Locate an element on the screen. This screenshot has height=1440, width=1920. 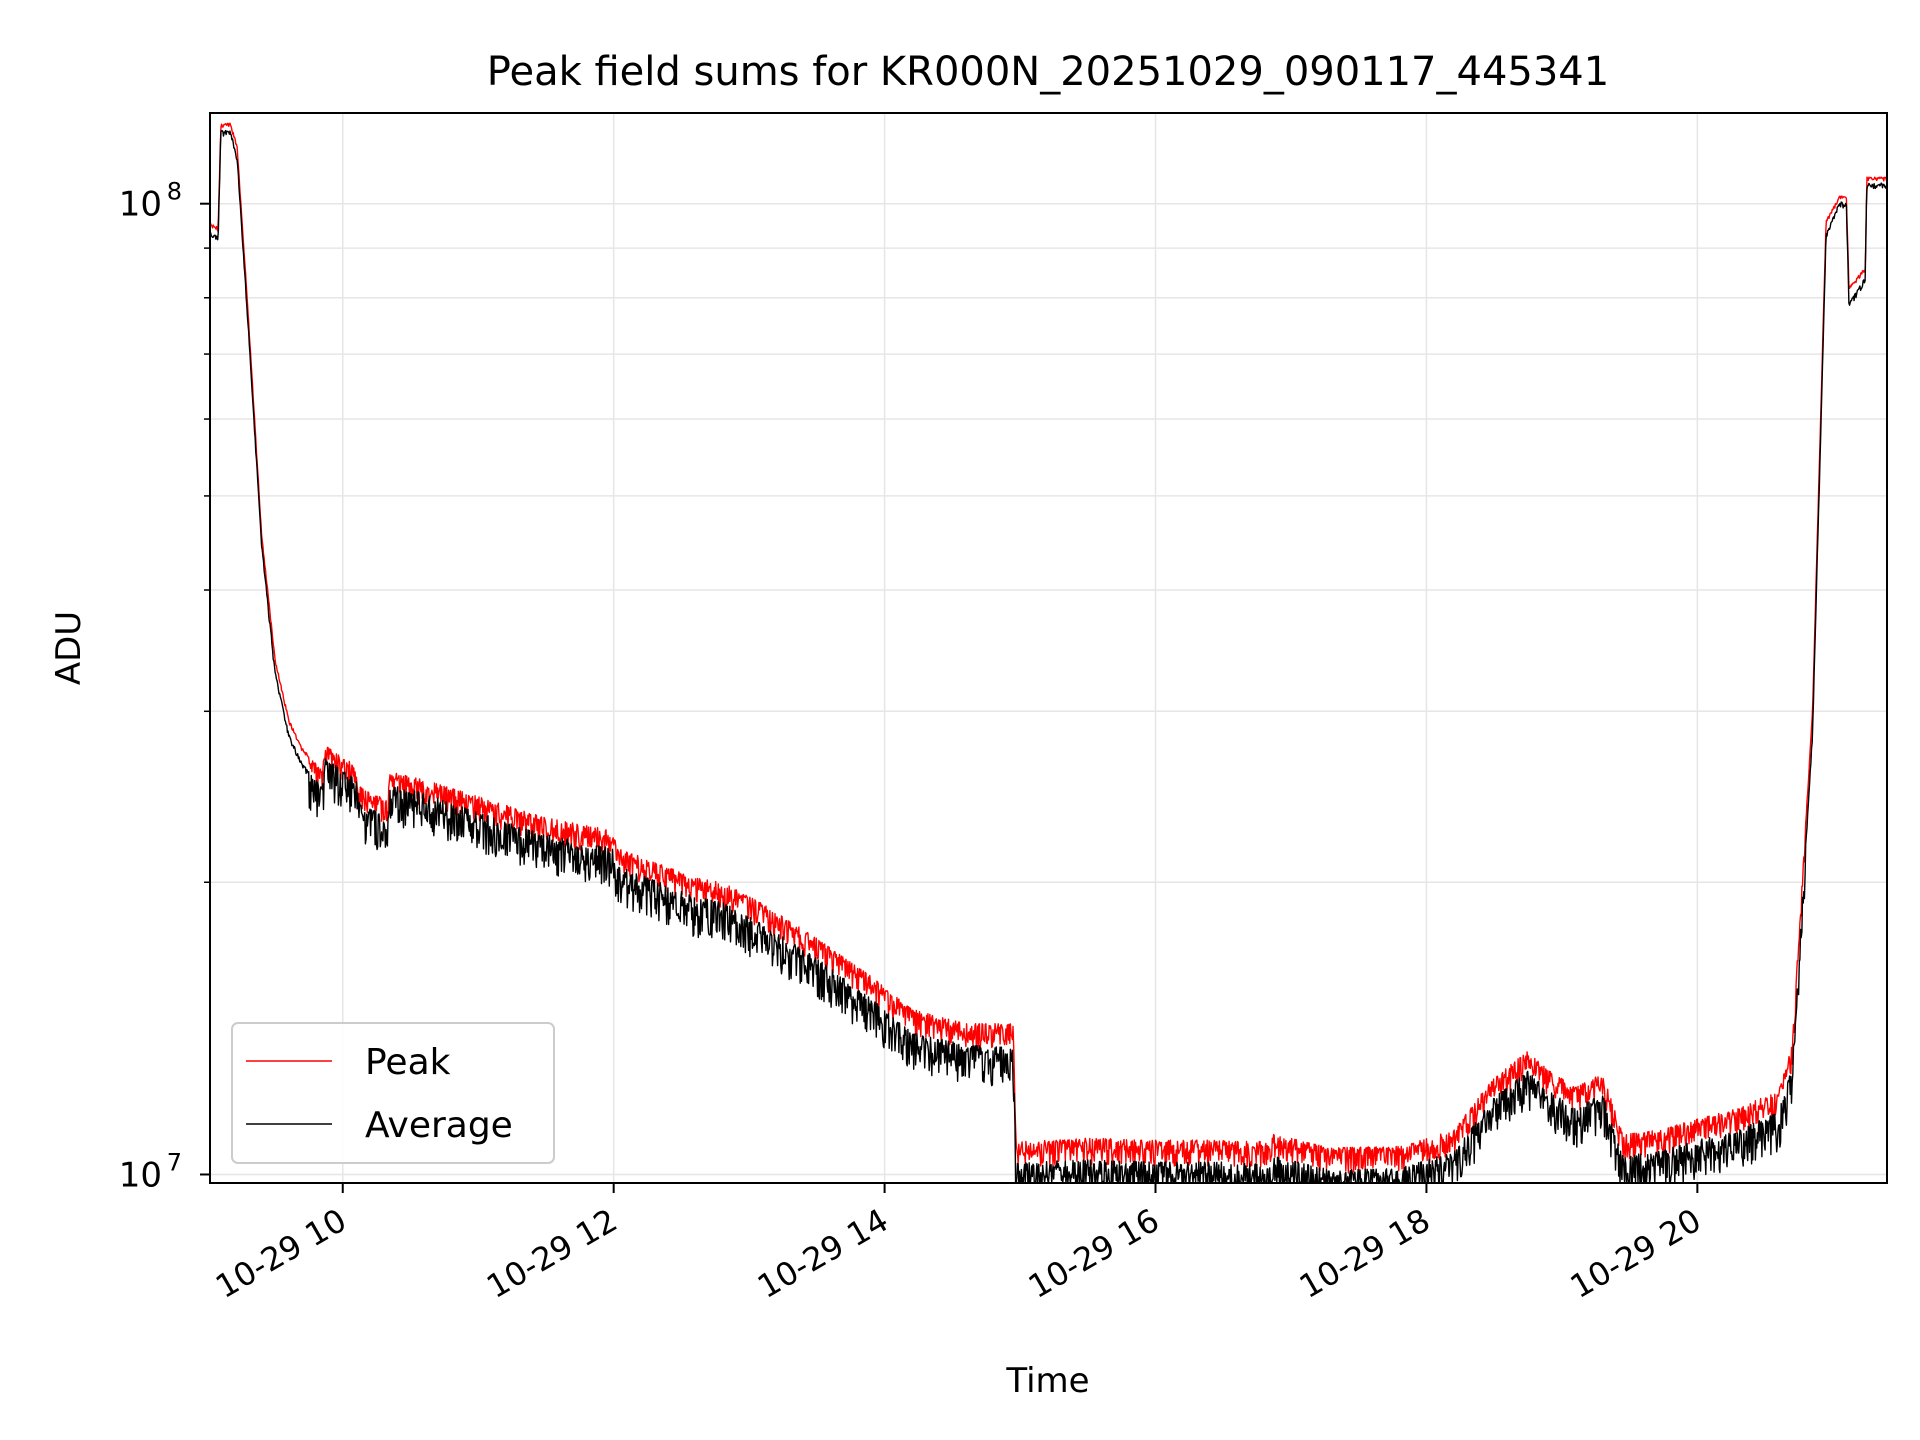
y-tick-label: 10 7 is located at coordinates (150, 1171).